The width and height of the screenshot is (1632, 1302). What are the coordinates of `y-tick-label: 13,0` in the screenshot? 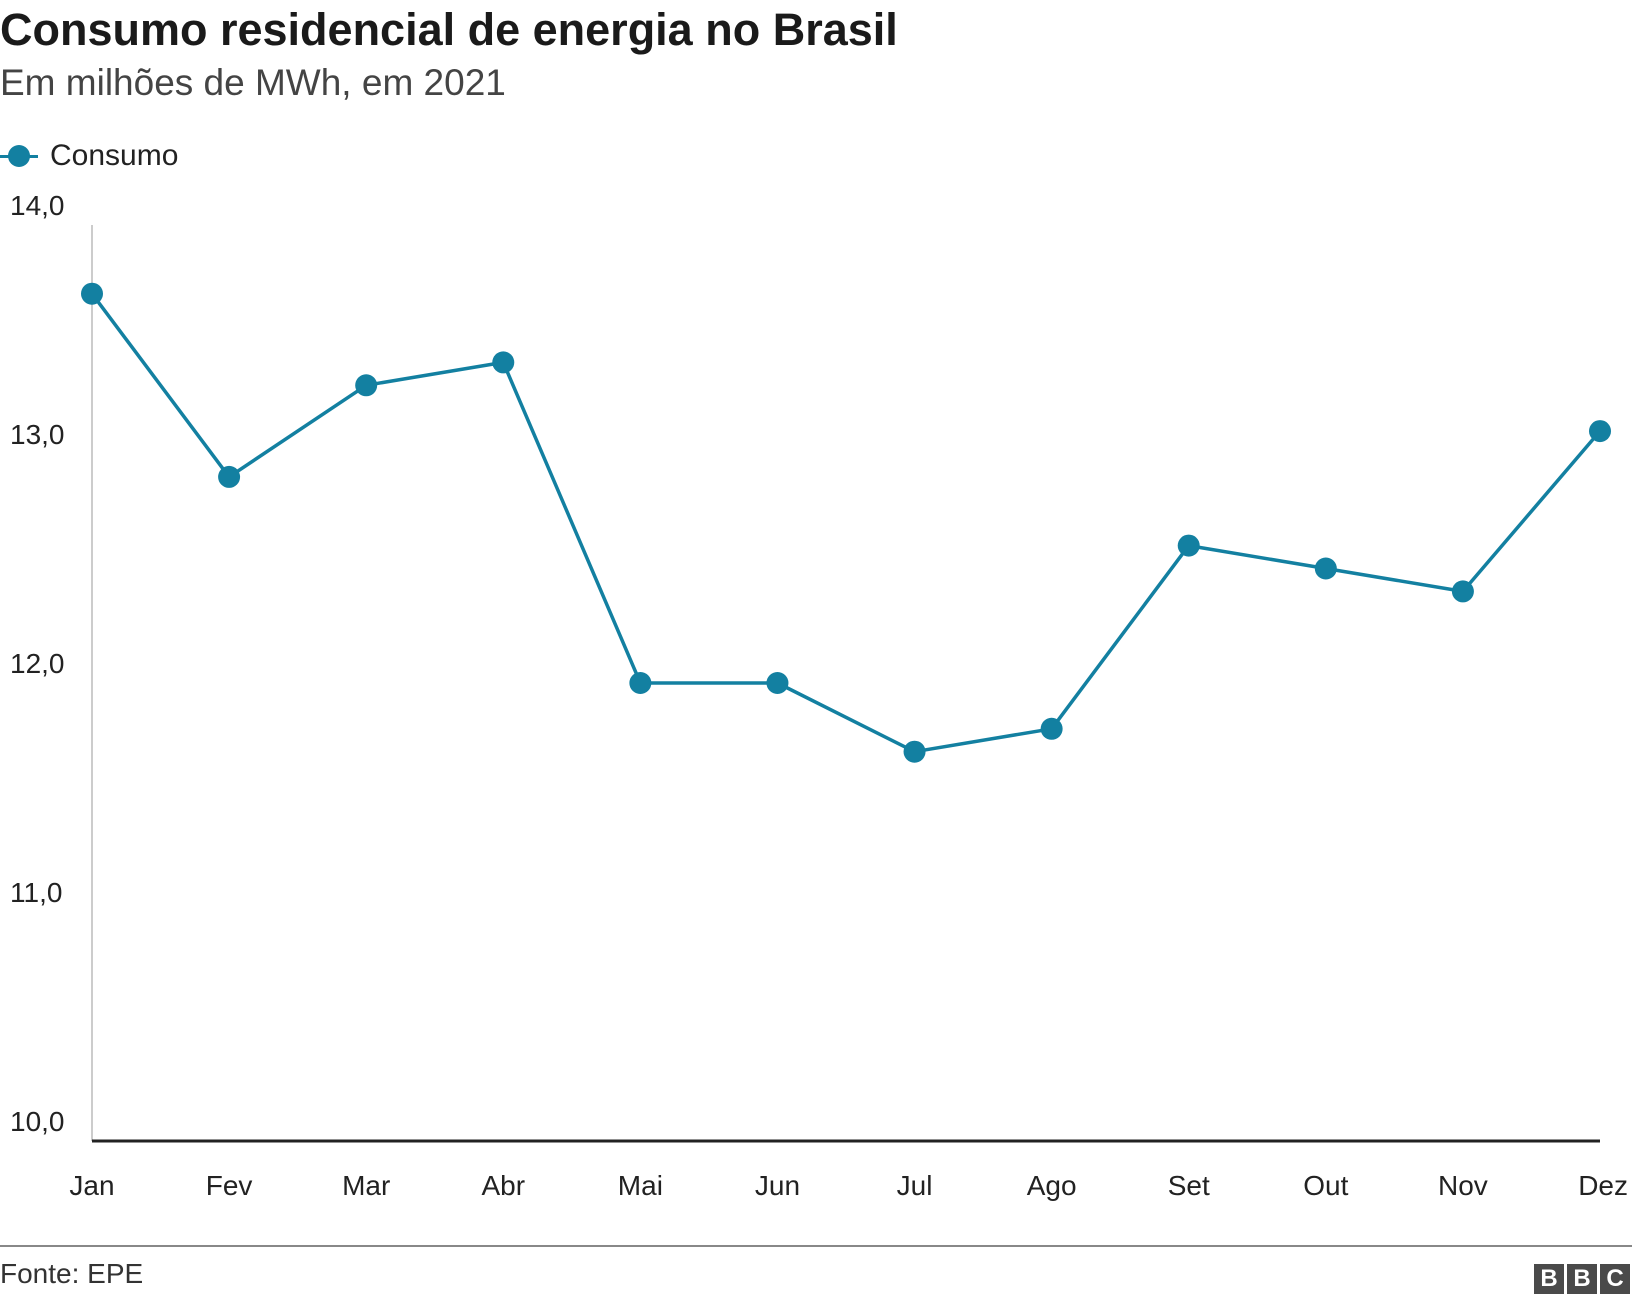 It's located at (37, 434).